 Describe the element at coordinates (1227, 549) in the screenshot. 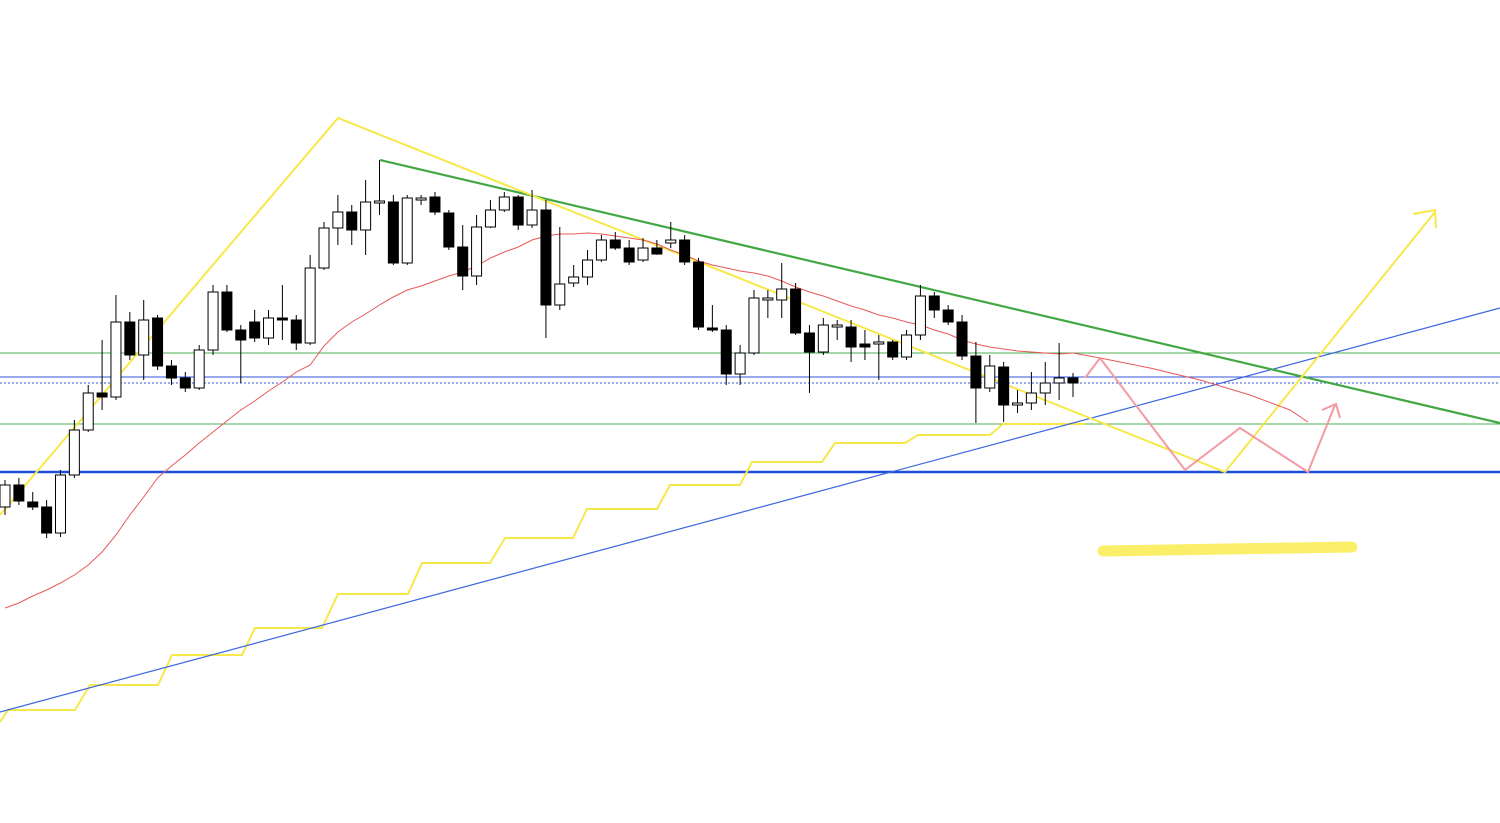

I see `highlighter-stroke` at that location.